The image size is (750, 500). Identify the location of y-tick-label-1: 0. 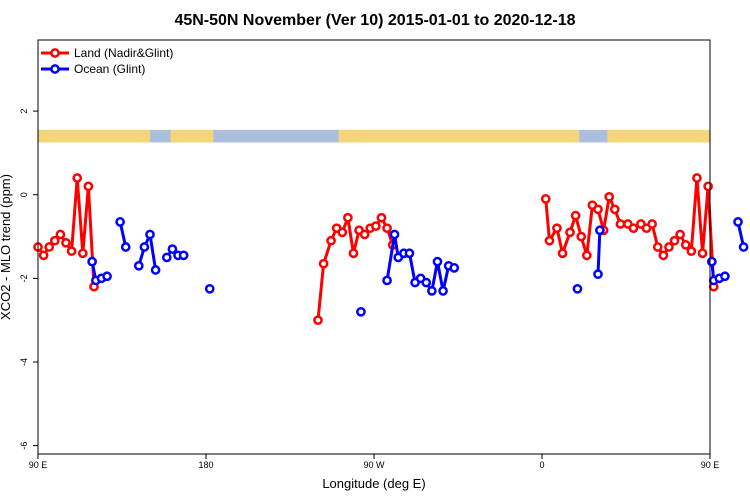
(24, 194).